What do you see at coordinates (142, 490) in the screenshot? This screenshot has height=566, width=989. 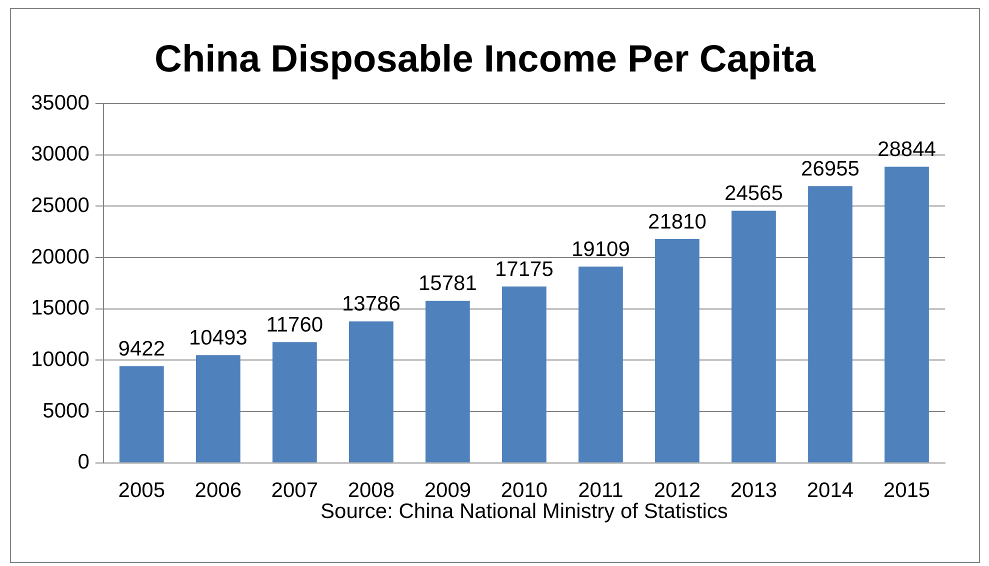 I see `x-tick-label: 2005` at bounding box center [142, 490].